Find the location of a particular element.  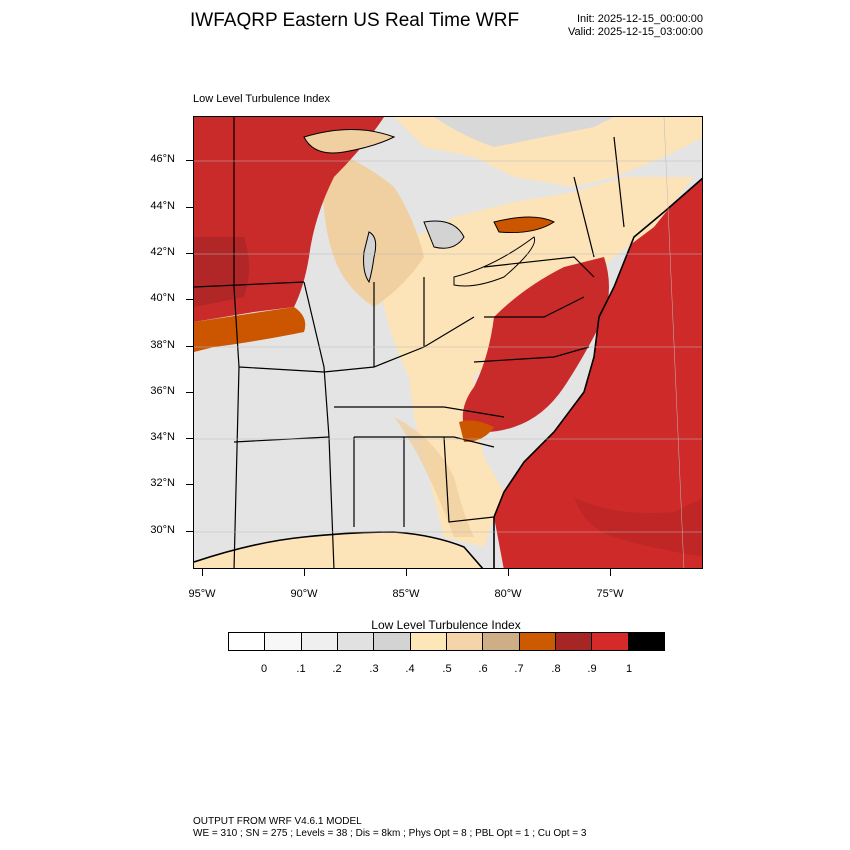

gulf-region is located at coordinates (338, 550).